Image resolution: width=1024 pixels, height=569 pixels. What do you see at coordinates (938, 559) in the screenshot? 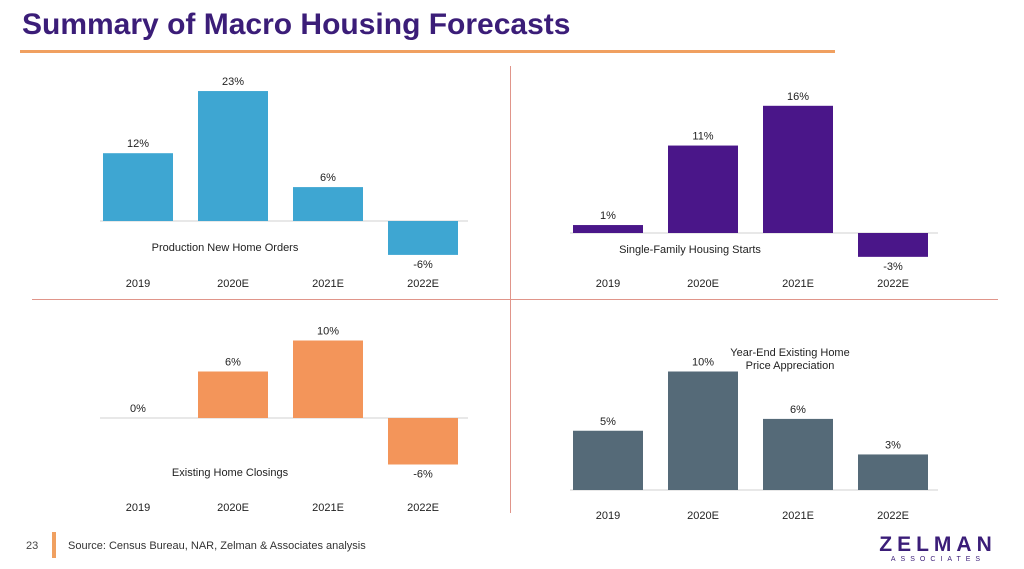
I see `logo-subtitle: ASSOCIATES` at bounding box center [938, 559].